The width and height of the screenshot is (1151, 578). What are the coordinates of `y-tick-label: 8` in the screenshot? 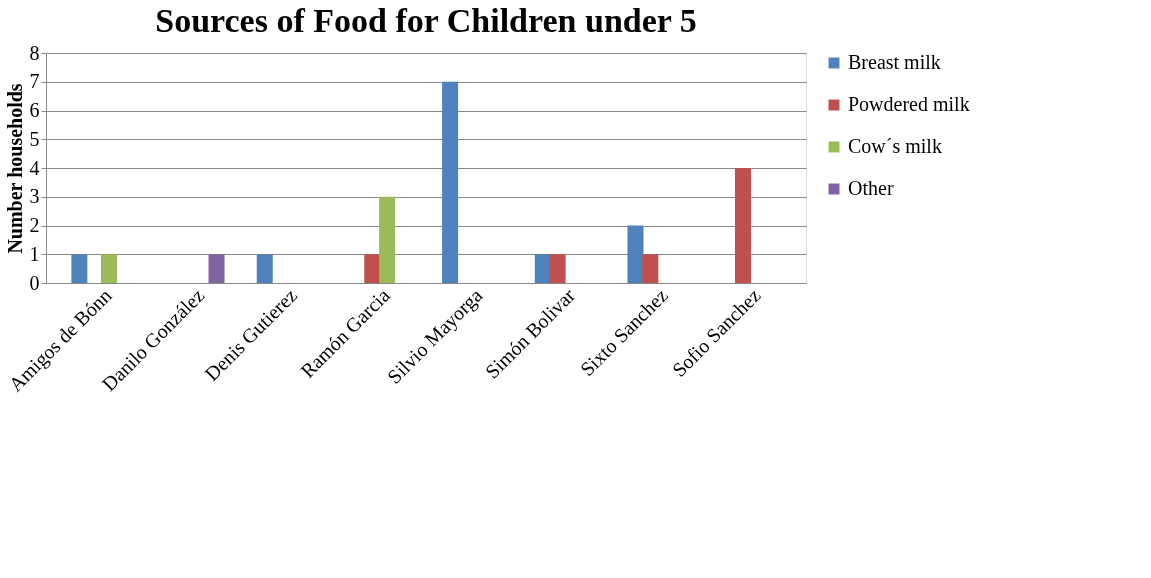 It's located at (34, 52).